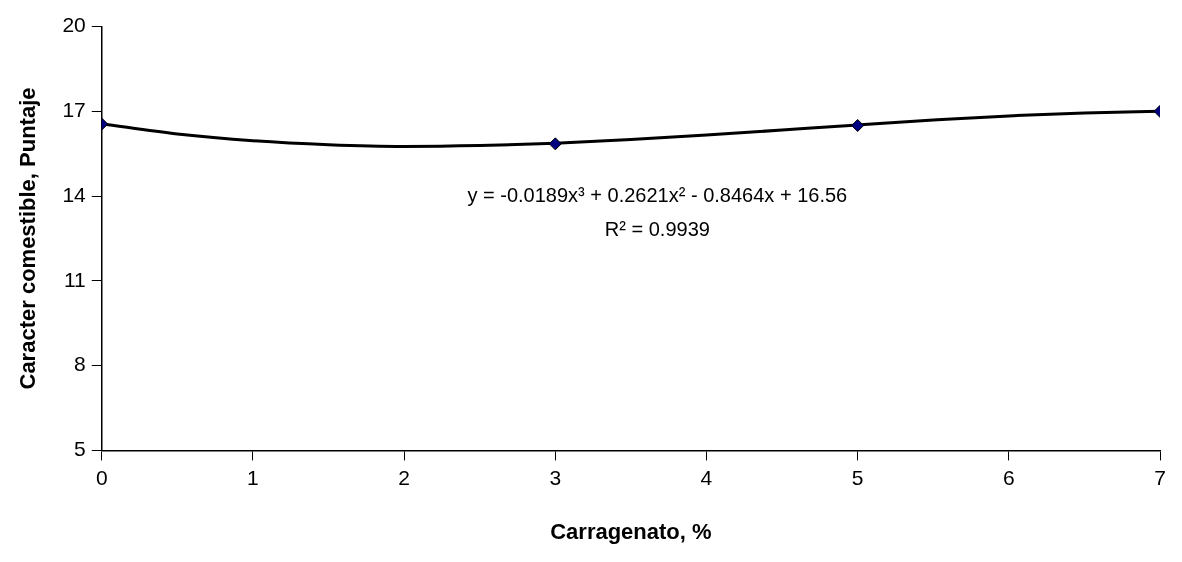 Image resolution: width=1182 pixels, height=562 pixels. Describe the element at coordinates (28, 238) in the screenshot. I see `y-axis-title: Caracter comestible, Puntaje` at that location.